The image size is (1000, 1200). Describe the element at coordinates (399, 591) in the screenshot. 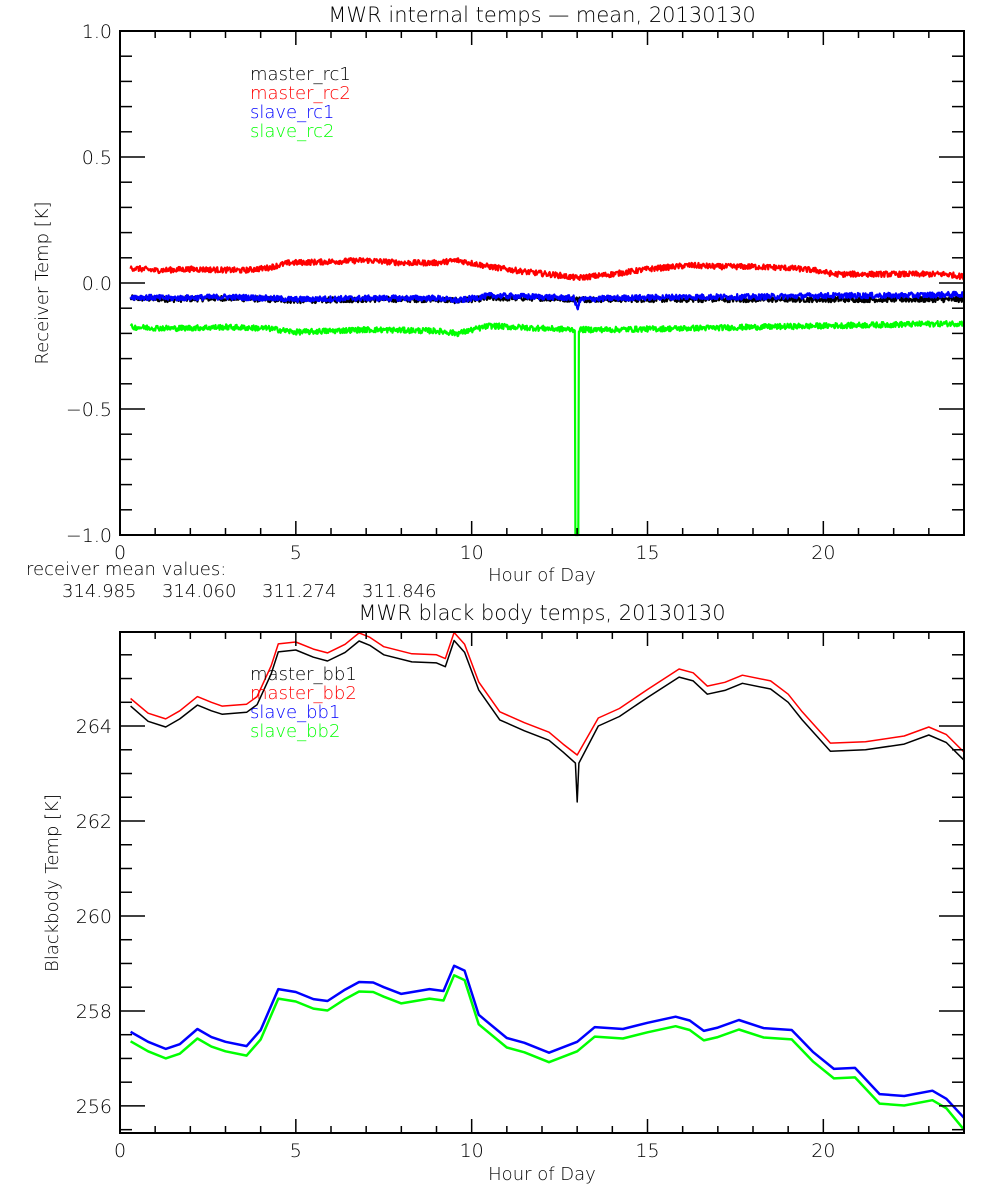

I see `mean-value-slave-rc2: 311.846` at that location.